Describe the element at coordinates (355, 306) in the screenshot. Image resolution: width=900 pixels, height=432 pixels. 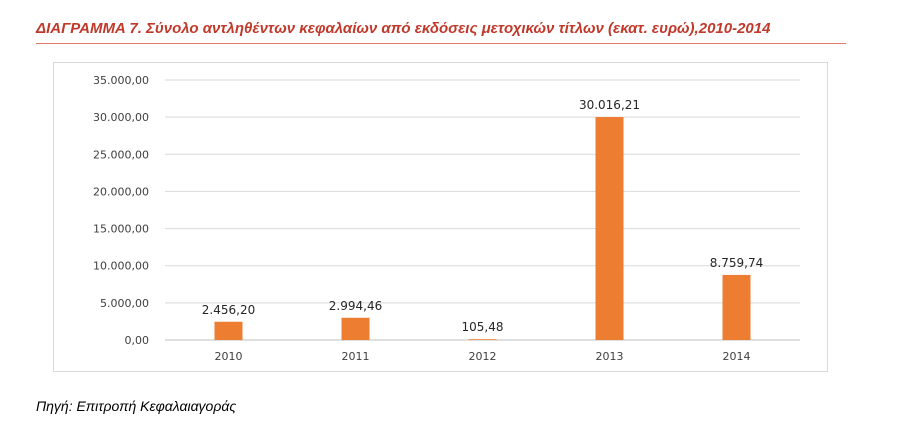
I see `data-label: 2.994,46` at that location.